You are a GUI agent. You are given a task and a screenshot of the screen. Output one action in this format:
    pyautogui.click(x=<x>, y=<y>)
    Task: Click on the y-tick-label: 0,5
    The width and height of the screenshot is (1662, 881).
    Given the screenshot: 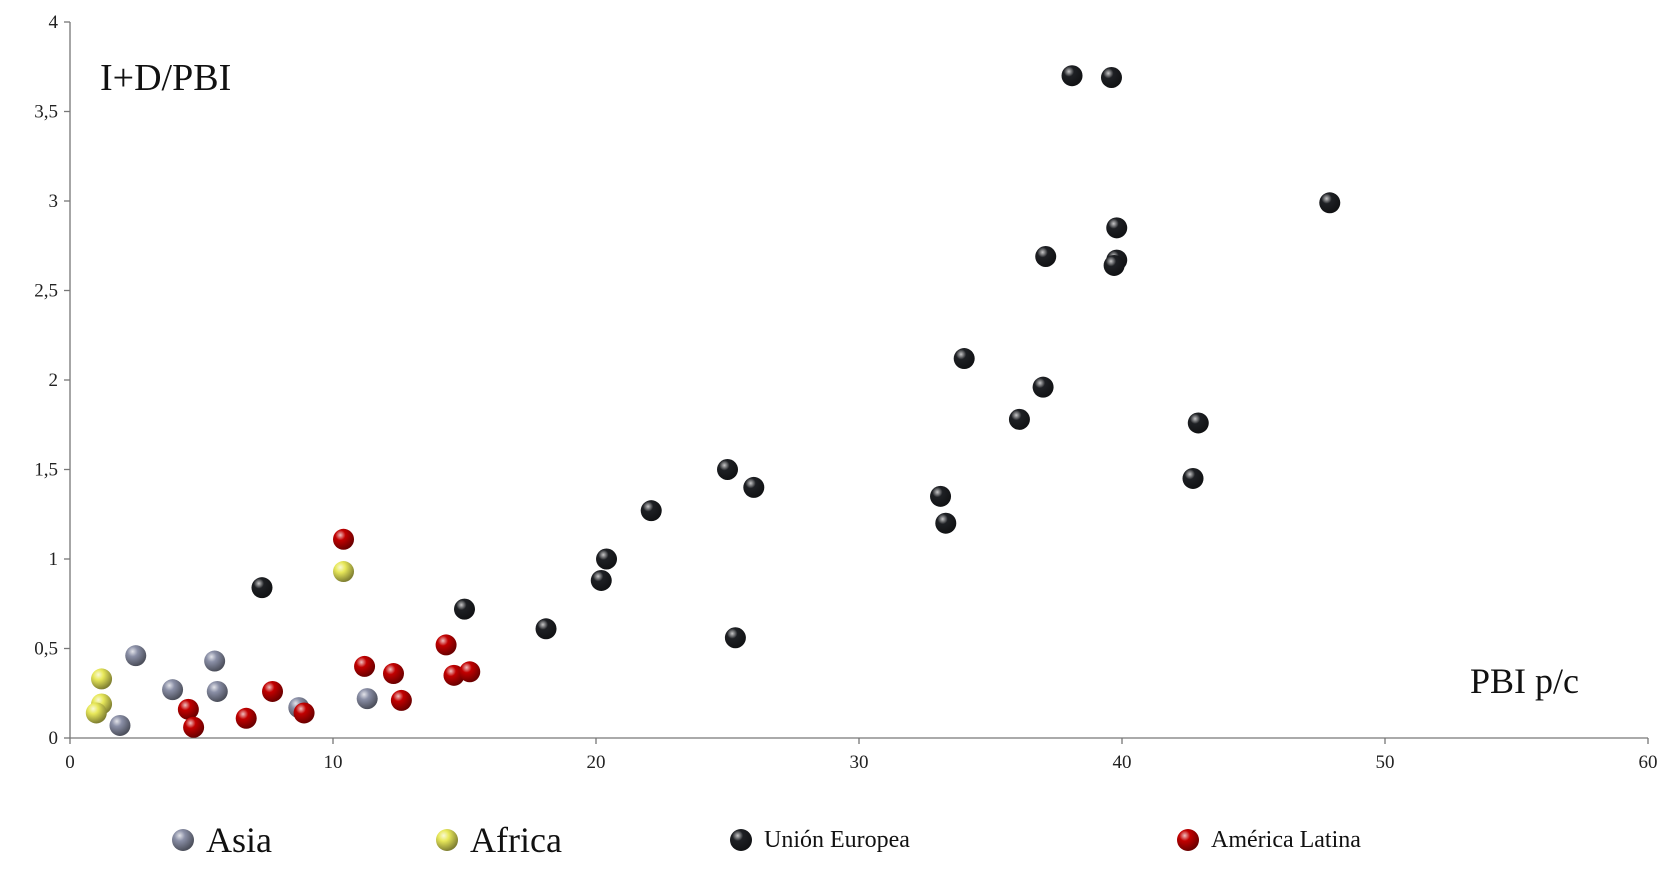 What is the action you would take?
    pyautogui.click(x=46, y=649)
    